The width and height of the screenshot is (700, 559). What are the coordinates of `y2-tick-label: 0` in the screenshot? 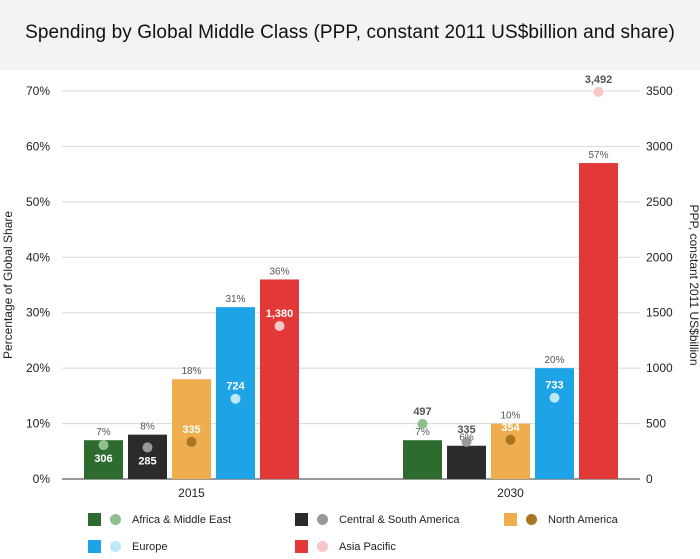 It's located at (649, 479).